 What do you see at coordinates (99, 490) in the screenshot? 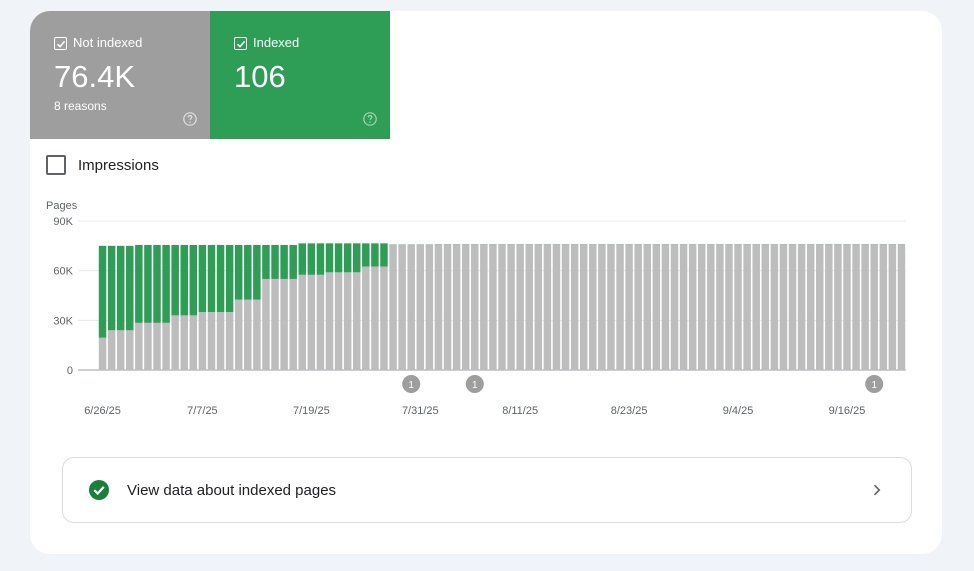
I see `check-circle-icon` at bounding box center [99, 490].